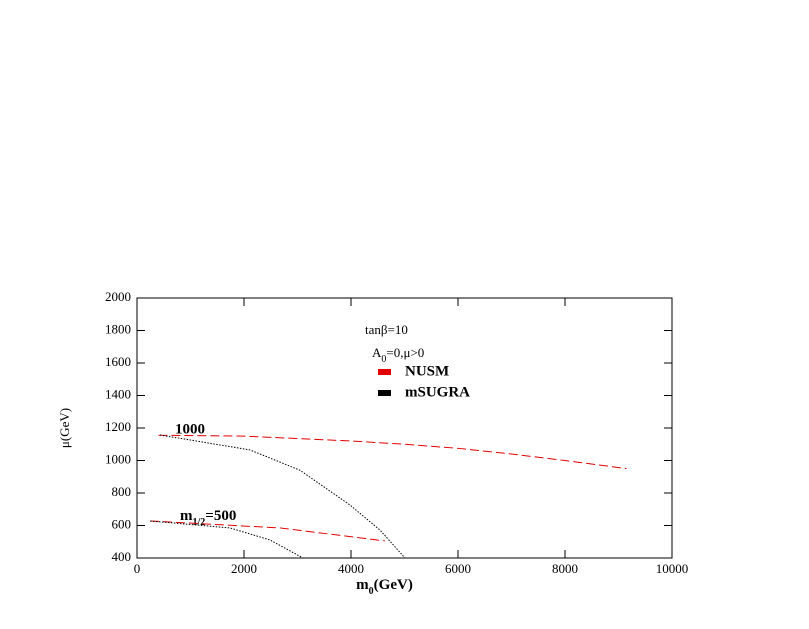  Describe the element at coordinates (190, 429) in the screenshot. I see `annotation: 1000` at that location.